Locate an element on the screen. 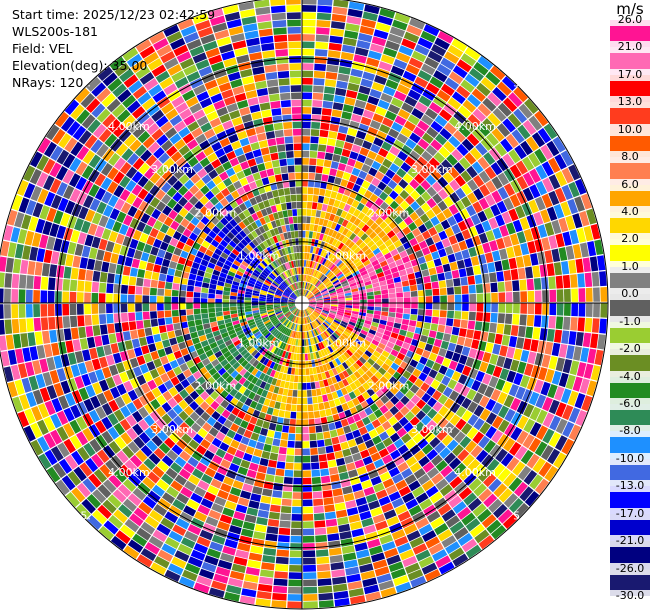  colorbar-tick-label: 2.0 is located at coordinates (630, 239).